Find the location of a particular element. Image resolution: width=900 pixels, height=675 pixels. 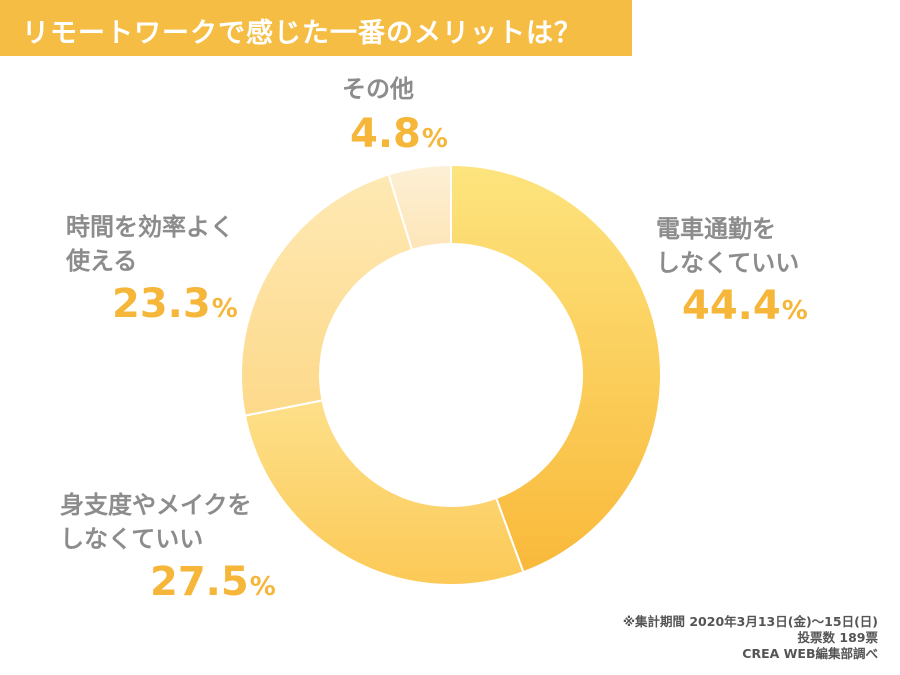

chart-title: リモートワークで感じた一番のメリットは？ is located at coordinates (302, 33).